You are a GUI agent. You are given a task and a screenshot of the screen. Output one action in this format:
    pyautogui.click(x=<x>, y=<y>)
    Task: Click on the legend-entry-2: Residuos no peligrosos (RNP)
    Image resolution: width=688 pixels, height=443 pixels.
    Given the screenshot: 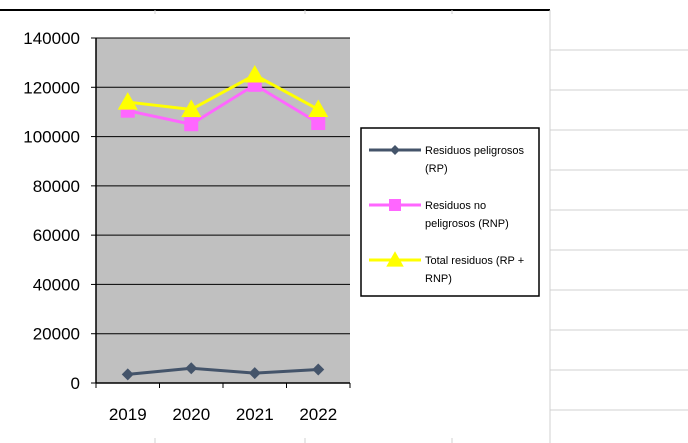 What is the action you would take?
    pyautogui.click(x=439, y=214)
    